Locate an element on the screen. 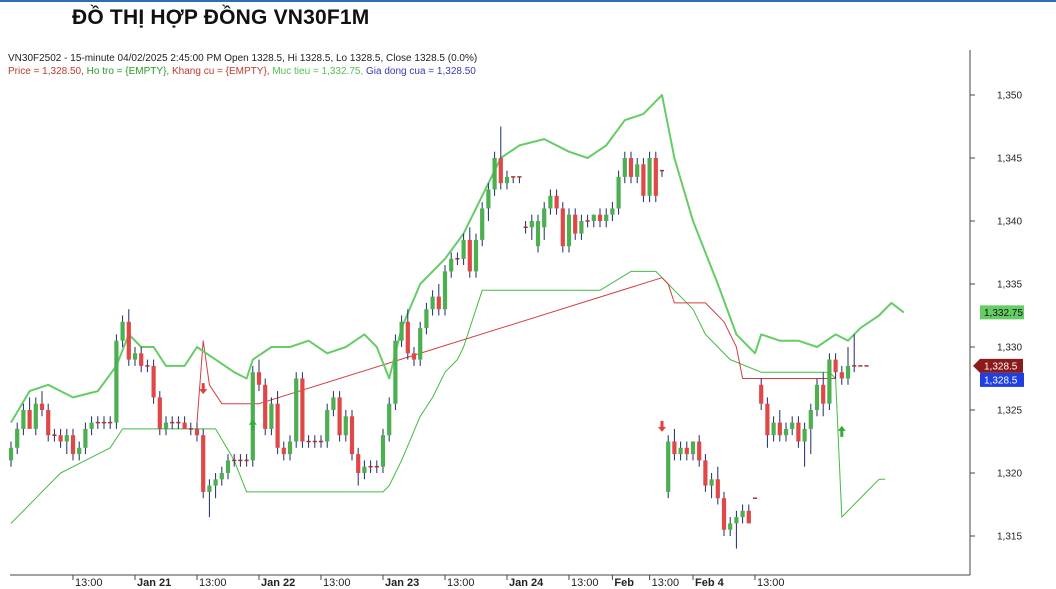  x-tick-label: Jan 24 is located at coordinates (526, 583).